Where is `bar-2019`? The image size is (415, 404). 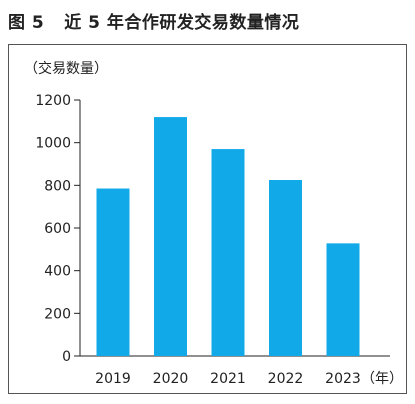 bar-2019 is located at coordinates (113, 272).